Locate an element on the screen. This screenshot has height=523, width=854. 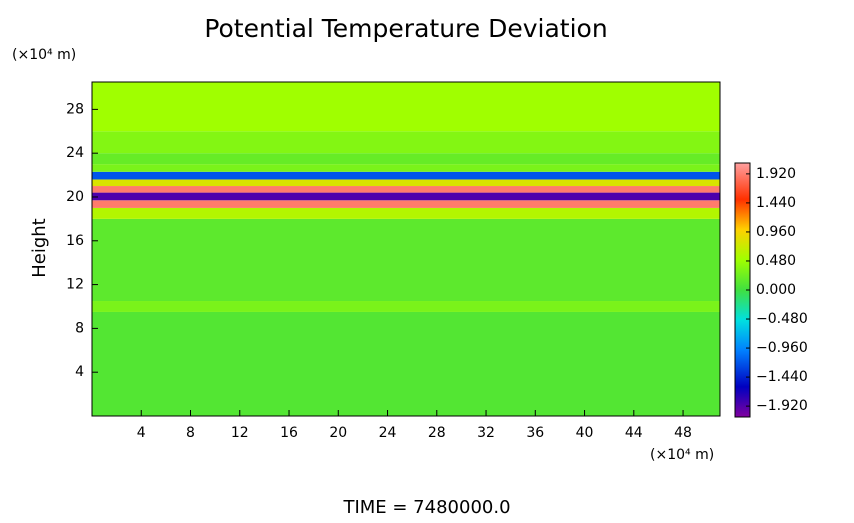
y-tick-label: 16 is located at coordinates (75, 241).